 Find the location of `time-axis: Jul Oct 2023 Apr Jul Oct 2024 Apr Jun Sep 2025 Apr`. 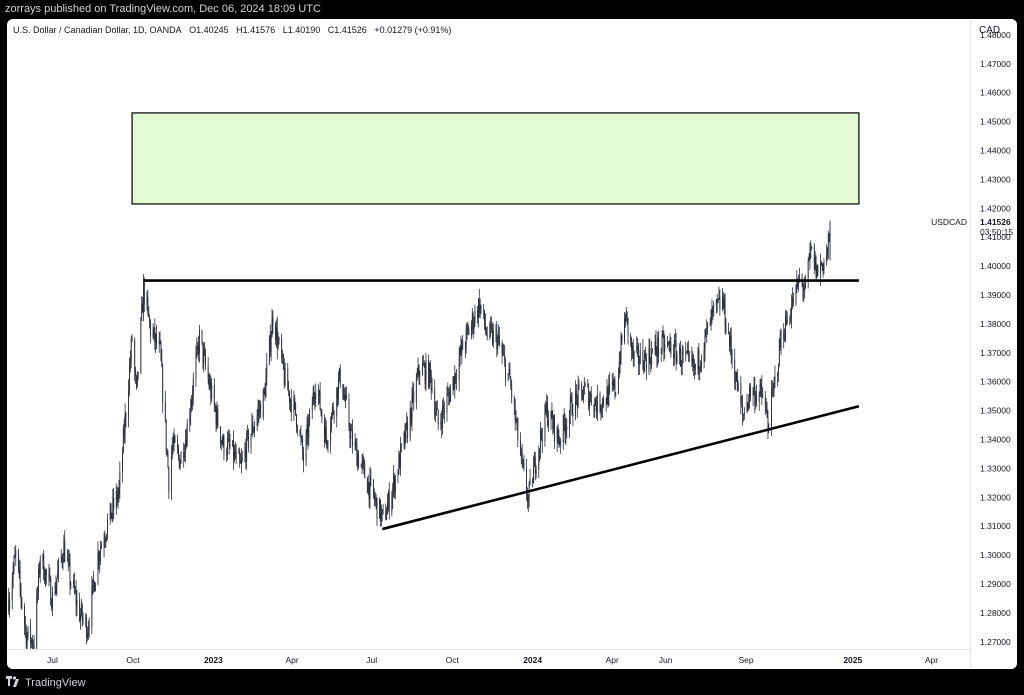

time-axis: Jul Oct 2023 Apr Jul Oct 2024 Apr Jun Sep 2025 Apr is located at coordinates (488, 659).